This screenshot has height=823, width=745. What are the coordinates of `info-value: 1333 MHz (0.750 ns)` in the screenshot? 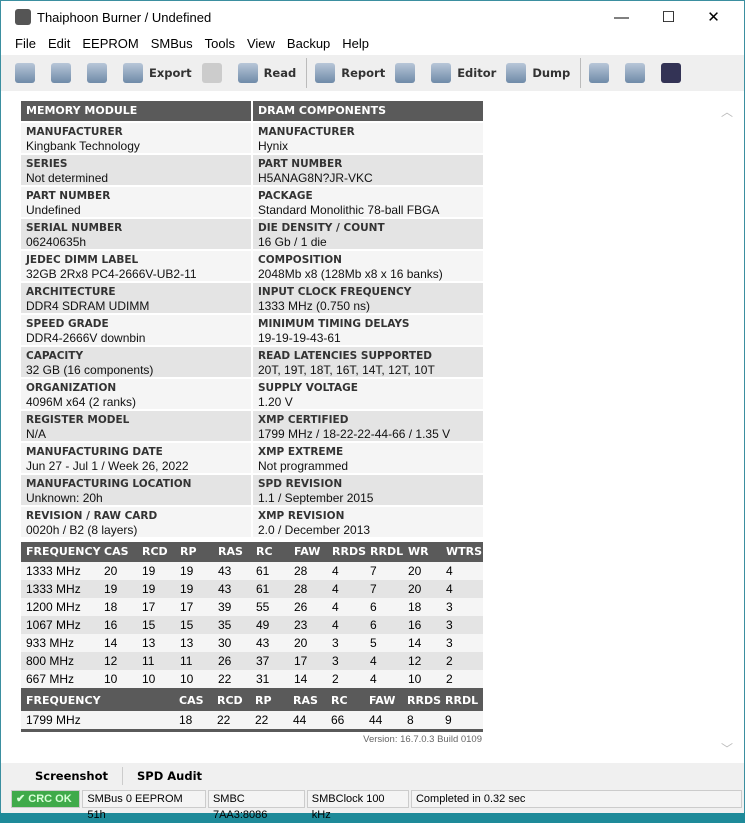 It's located at (314, 306).